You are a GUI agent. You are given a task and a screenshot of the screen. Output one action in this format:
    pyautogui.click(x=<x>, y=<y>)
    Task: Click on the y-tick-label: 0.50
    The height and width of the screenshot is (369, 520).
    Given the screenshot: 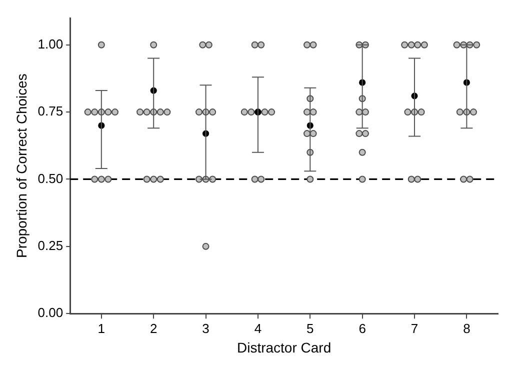 What is the action you would take?
    pyautogui.click(x=51, y=178)
    